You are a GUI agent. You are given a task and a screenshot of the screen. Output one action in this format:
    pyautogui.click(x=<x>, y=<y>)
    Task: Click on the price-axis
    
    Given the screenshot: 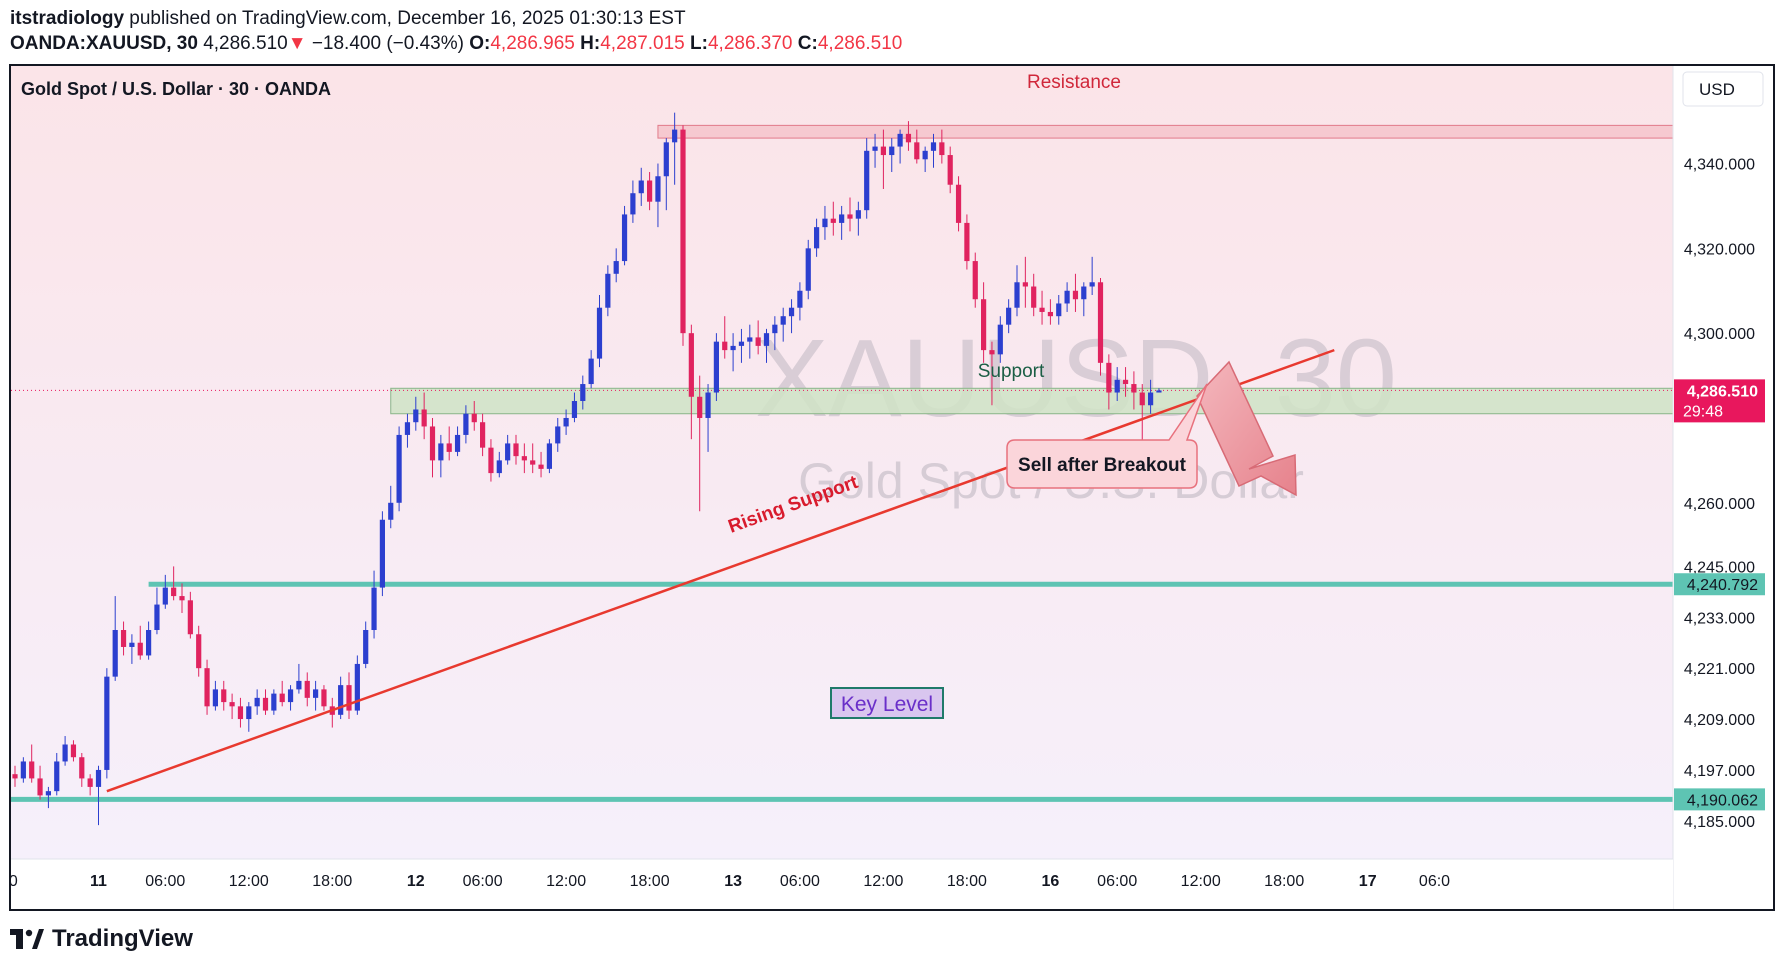 What is the action you would take?
    pyautogui.click(x=1723, y=487)
    